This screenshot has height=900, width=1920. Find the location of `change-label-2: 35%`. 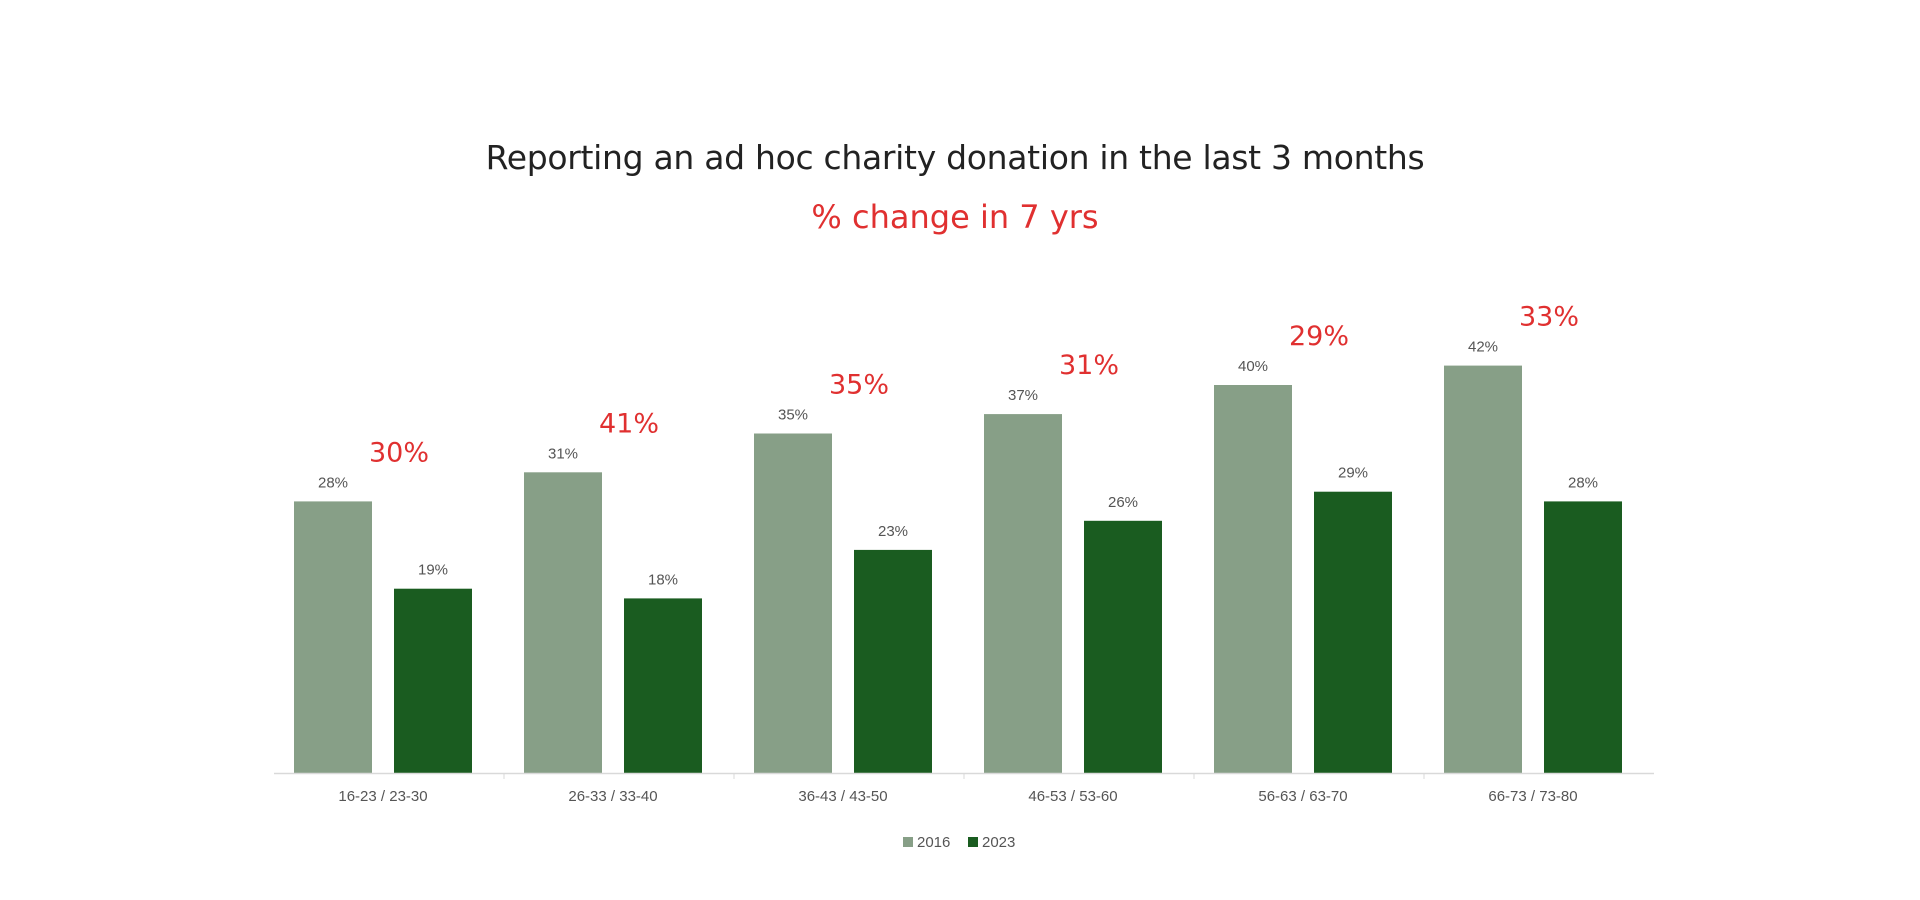

change-label-2: 35% is located at coordinates (859, 385).